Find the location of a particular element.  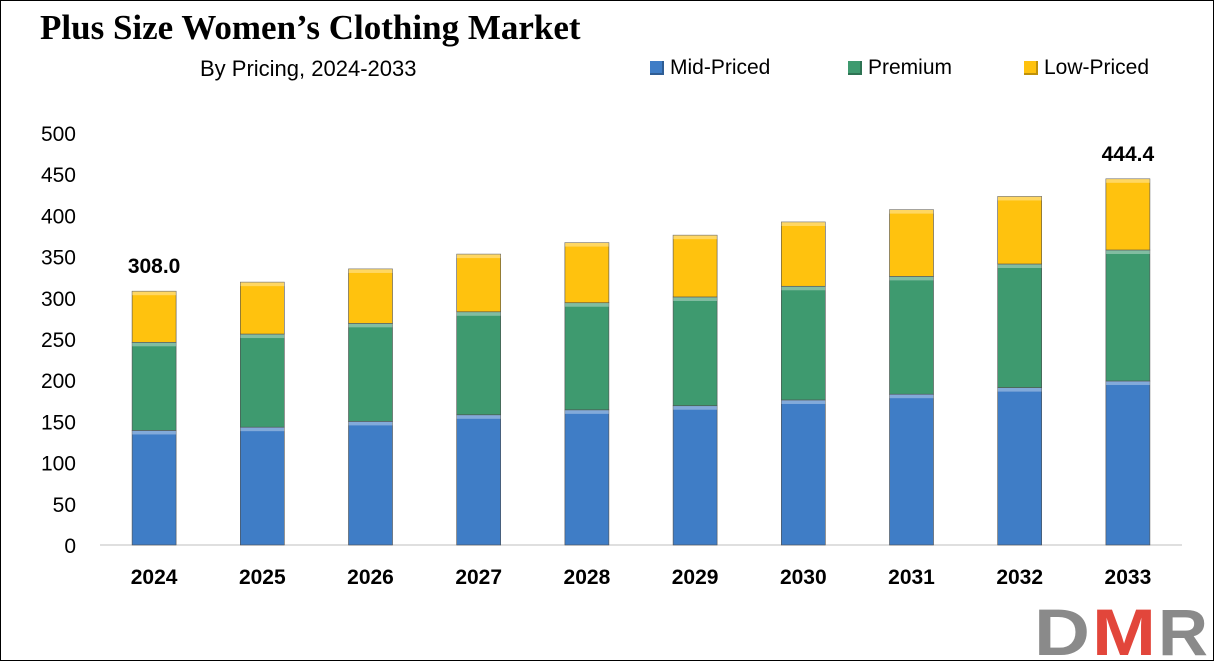

legend-item-premium: Premium is located at coordinates (900, 68).